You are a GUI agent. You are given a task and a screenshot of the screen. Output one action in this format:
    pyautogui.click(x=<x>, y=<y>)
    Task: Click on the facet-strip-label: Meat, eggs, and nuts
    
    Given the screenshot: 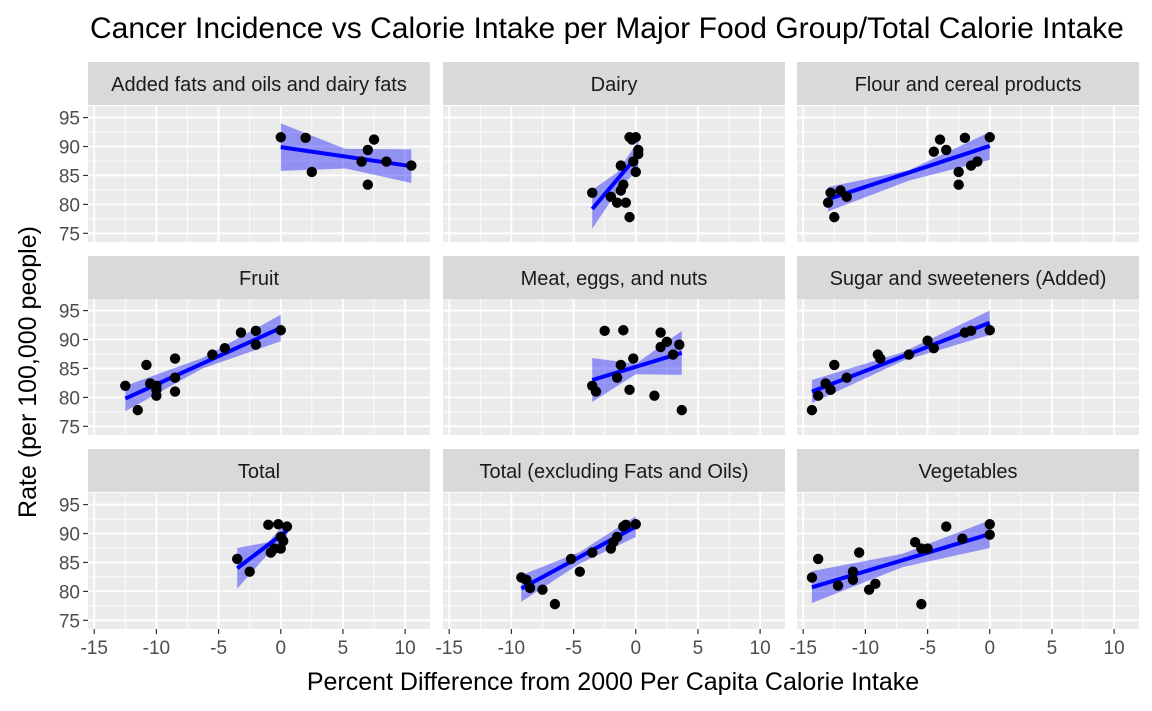 What is the action you would take?
    pyautogui.click(x=614, y=279)
    